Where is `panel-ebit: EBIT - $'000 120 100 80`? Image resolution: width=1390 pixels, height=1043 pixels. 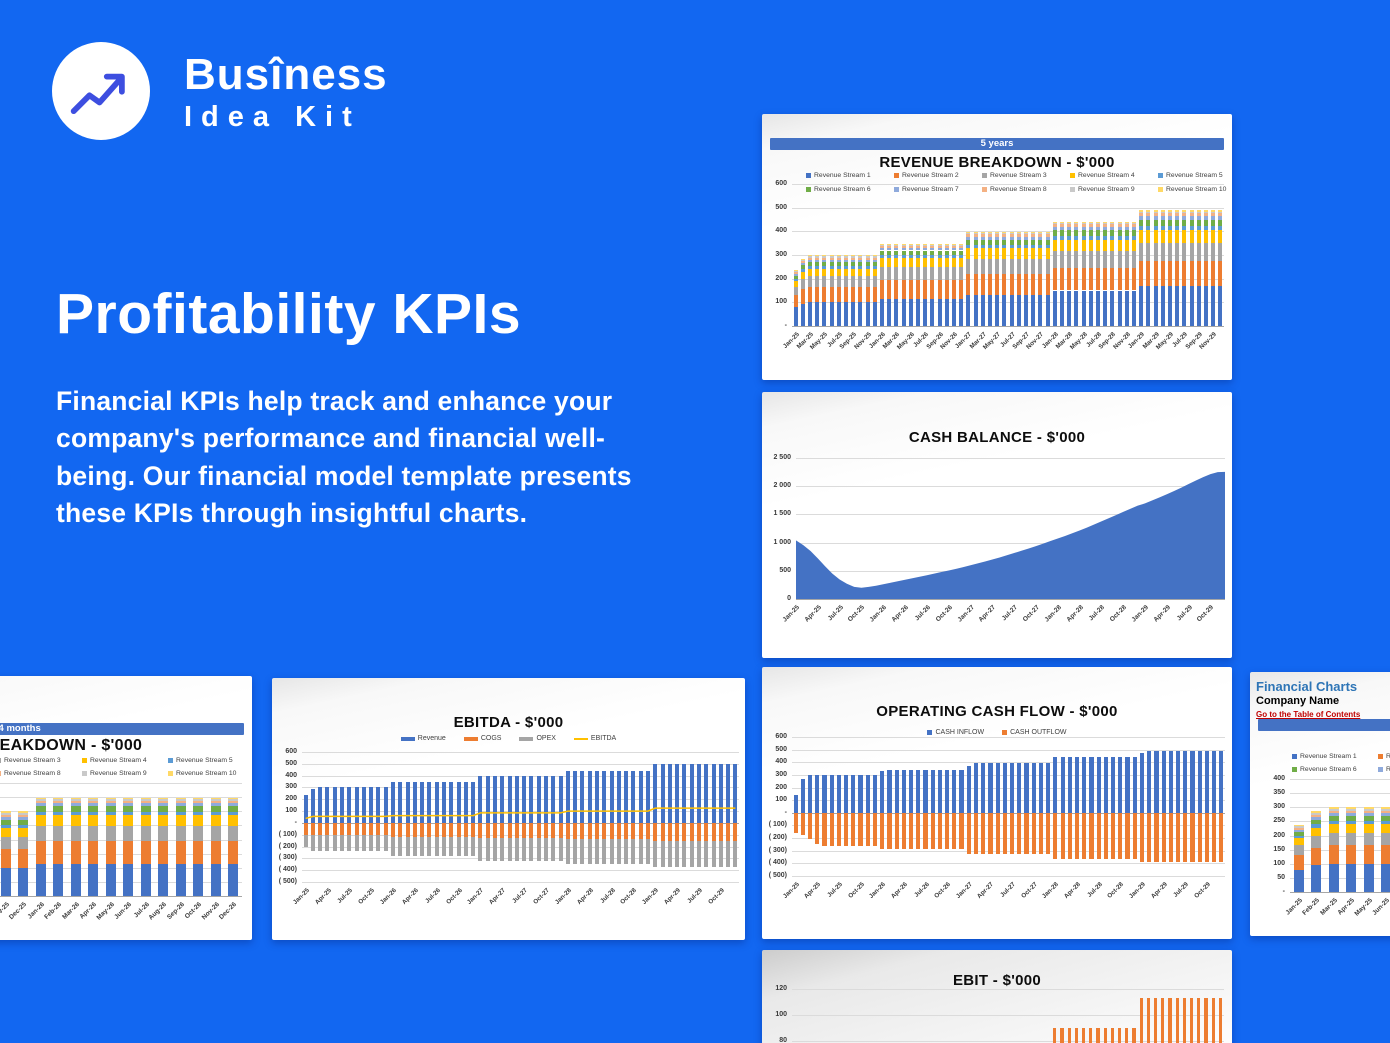
panel-ebit: EBIT - $'000 120 100 80 is located at coordinates (997, 996).